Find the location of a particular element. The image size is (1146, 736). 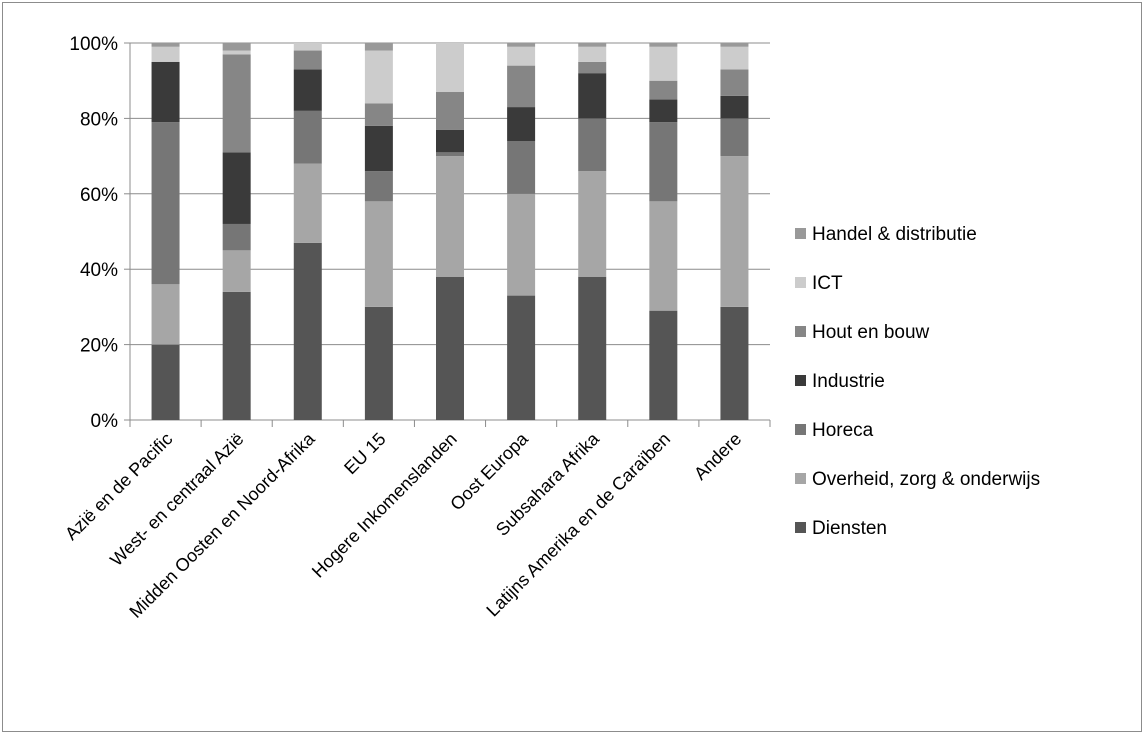

legend-label: Diensten is located at coordinates (849, 528).